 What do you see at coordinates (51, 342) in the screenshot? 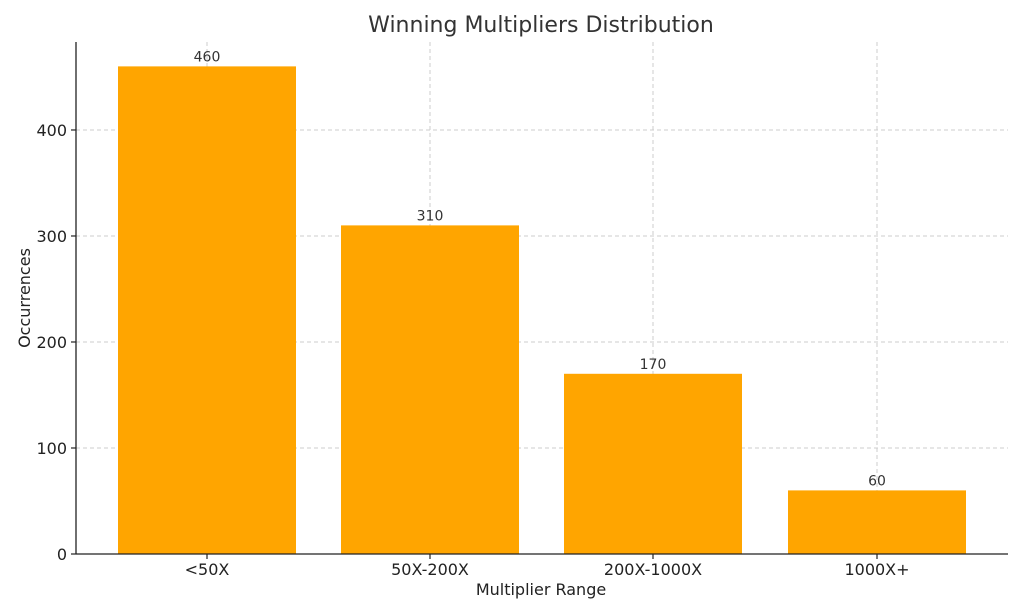
I see `y-tick-label: 200` at bounding box center [51, 342].